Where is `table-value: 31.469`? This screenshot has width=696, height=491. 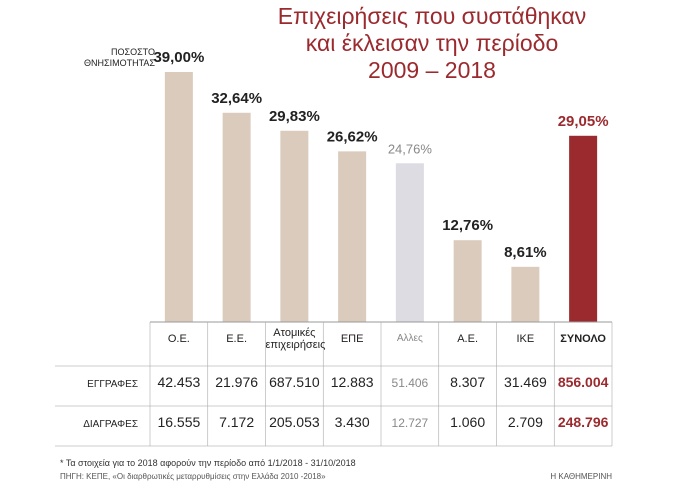 table-value: 31.469 is located at coordinates (525, 382).